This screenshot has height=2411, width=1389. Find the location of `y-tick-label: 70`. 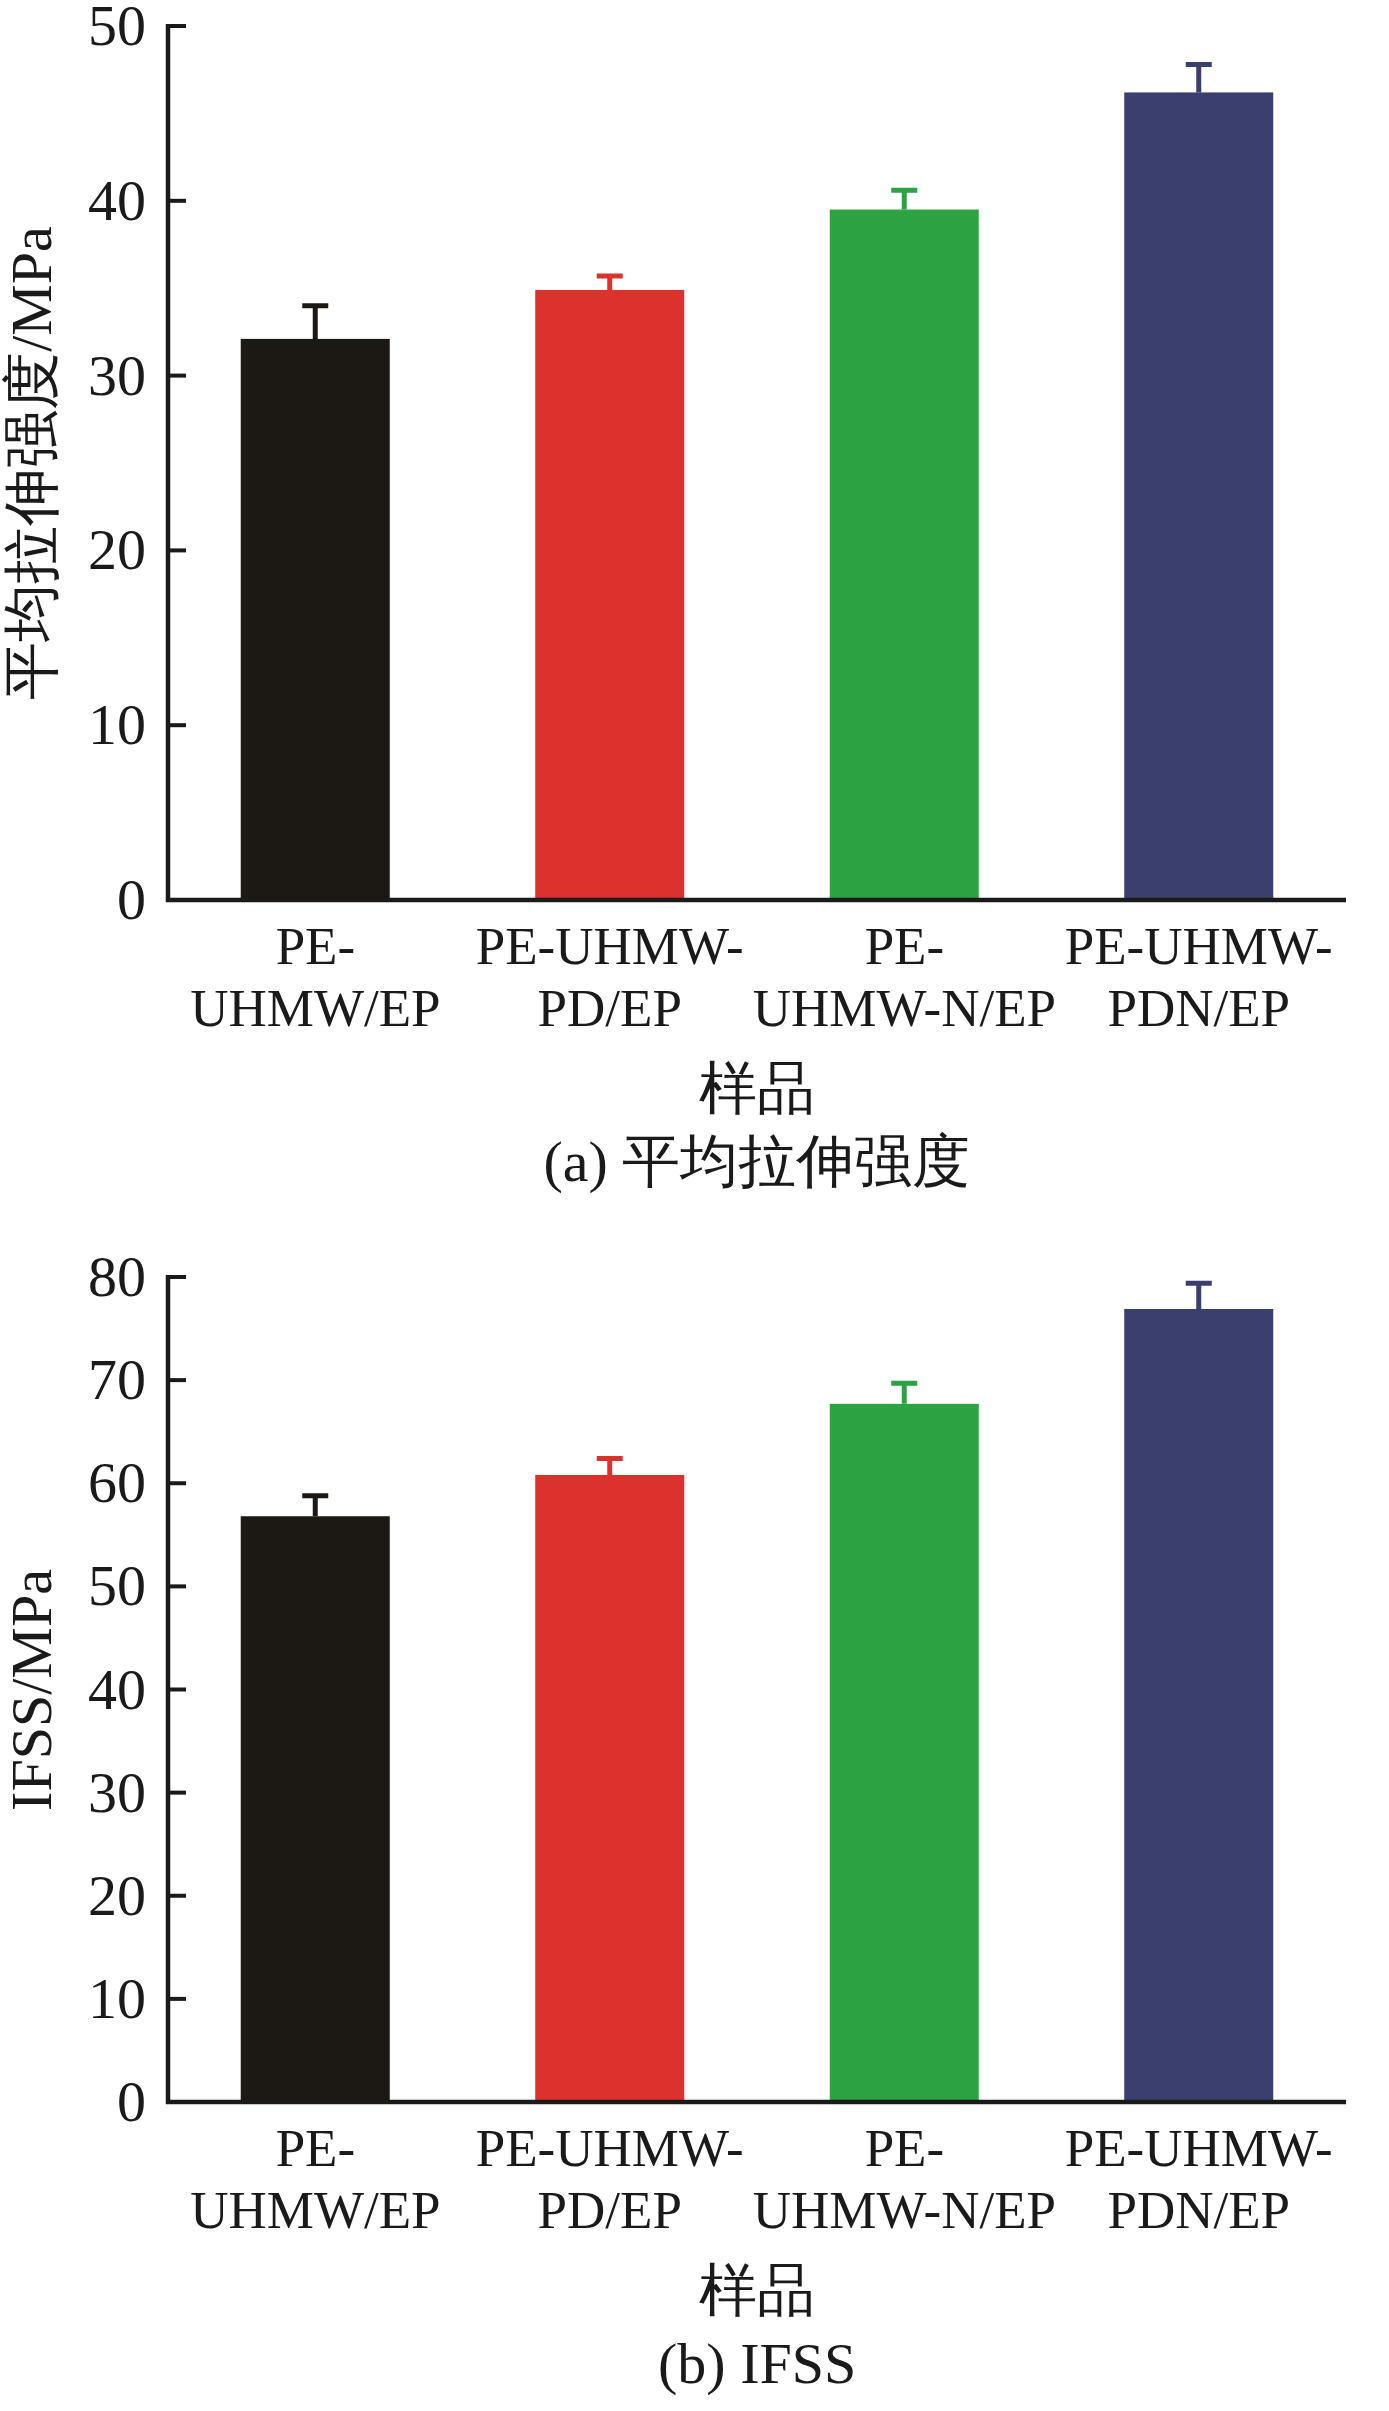

y-tick-label: 70 is located at coordinates (117, 1380).